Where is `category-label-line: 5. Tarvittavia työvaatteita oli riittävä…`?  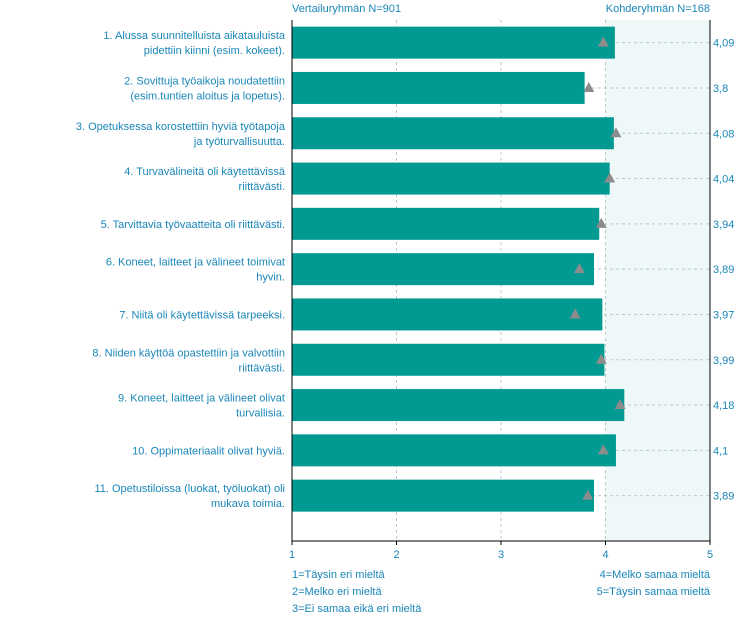
category-label-line: 5. Tarvittavia työvaatteita oli riittävä… is located at coordinates (193, 225).